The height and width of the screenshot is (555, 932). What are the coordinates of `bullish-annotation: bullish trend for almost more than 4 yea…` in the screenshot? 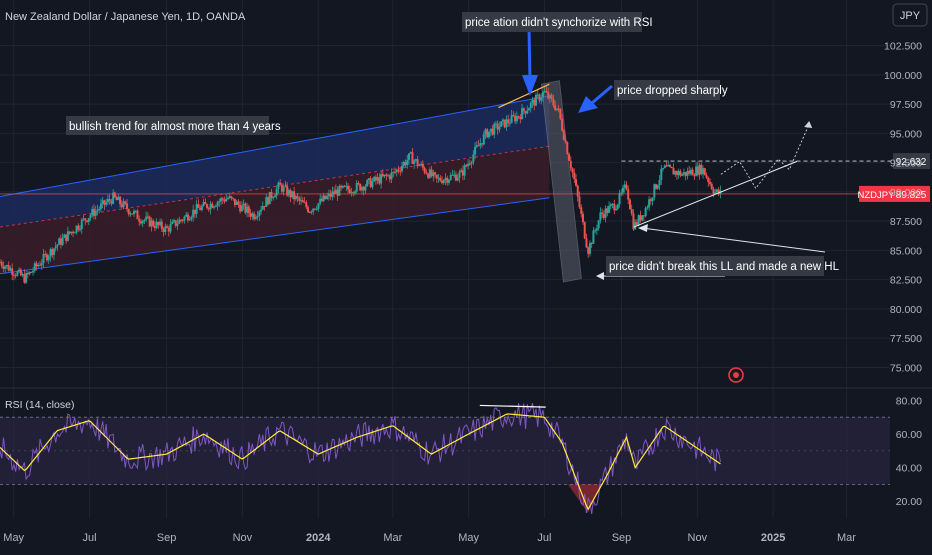 It's located at (173, 125).